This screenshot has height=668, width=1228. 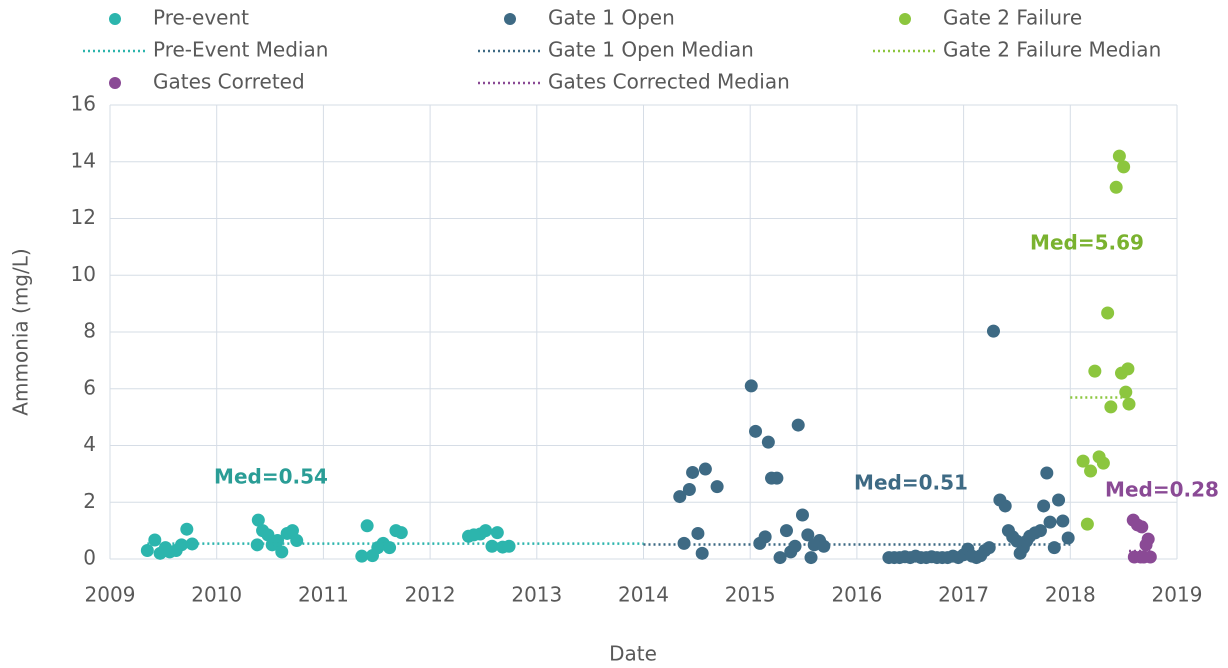 I want to click on annotation: Med=0.28, so click(x=1162, y=490).